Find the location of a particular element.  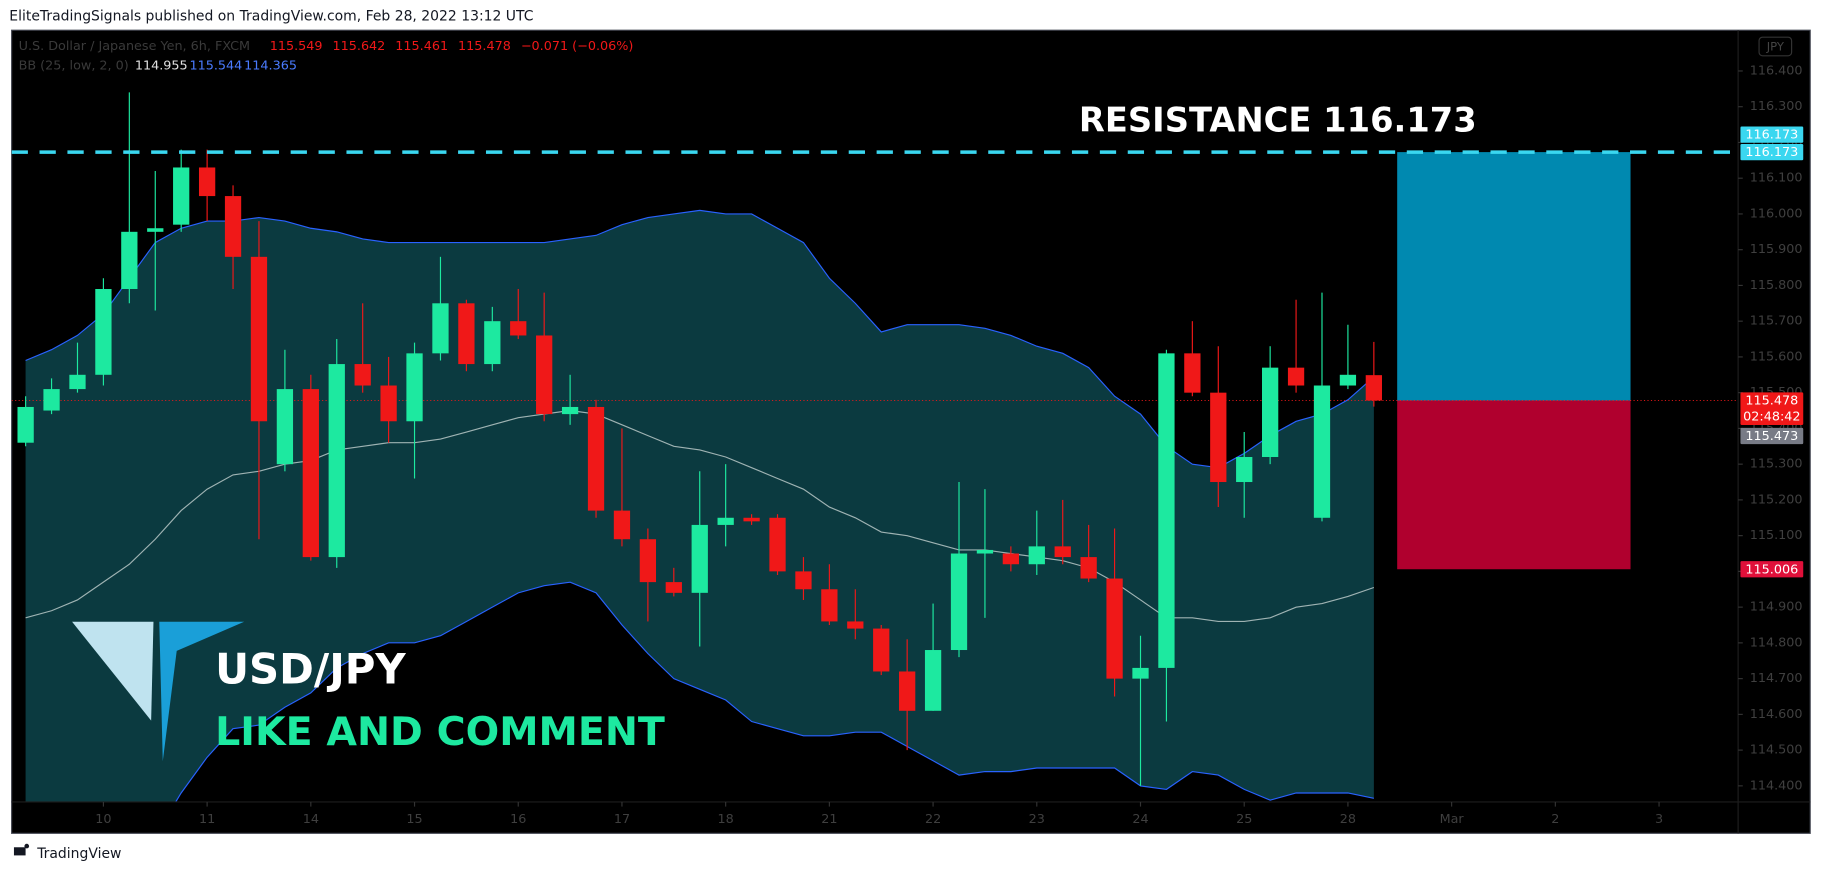

tradingview-logo: TradingView is located at coordinates (67, 852).